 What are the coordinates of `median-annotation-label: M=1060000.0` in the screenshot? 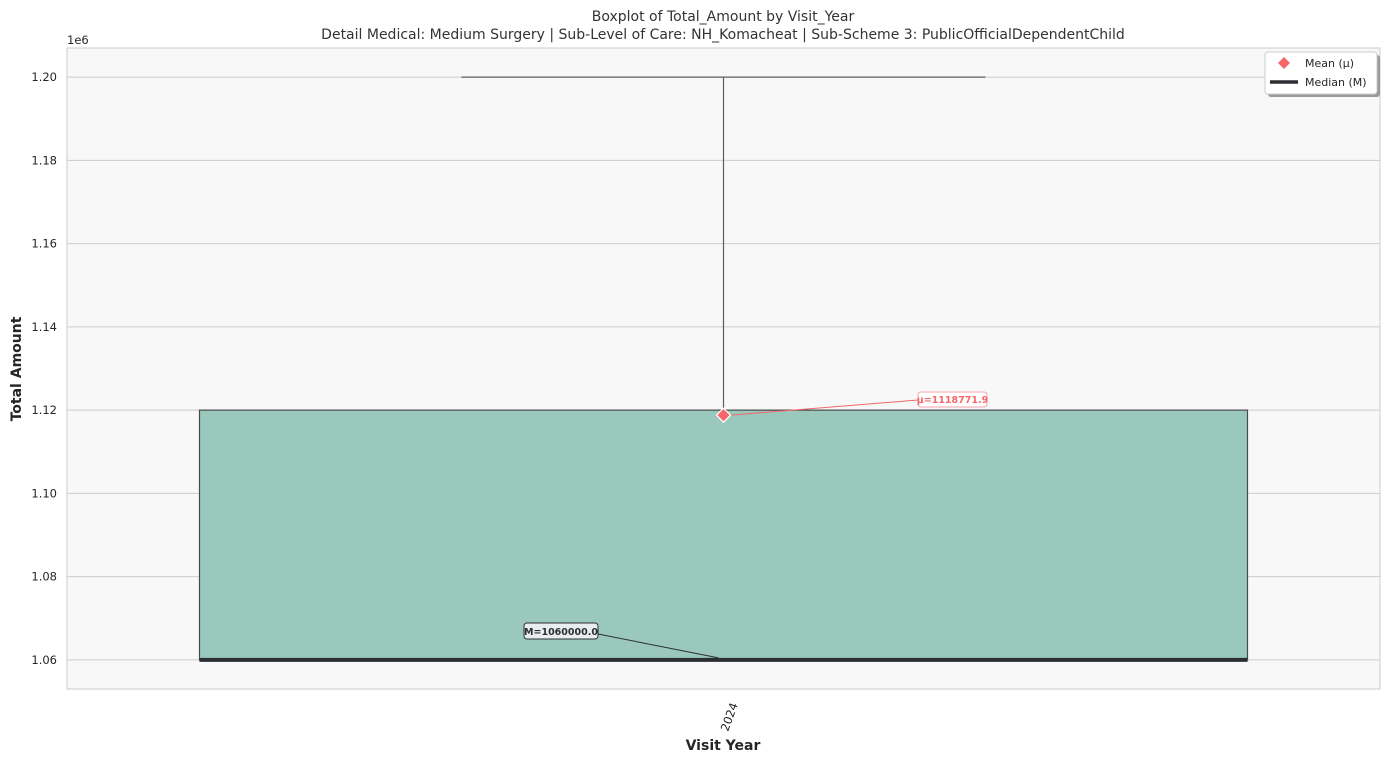 It's located at (561, 632).